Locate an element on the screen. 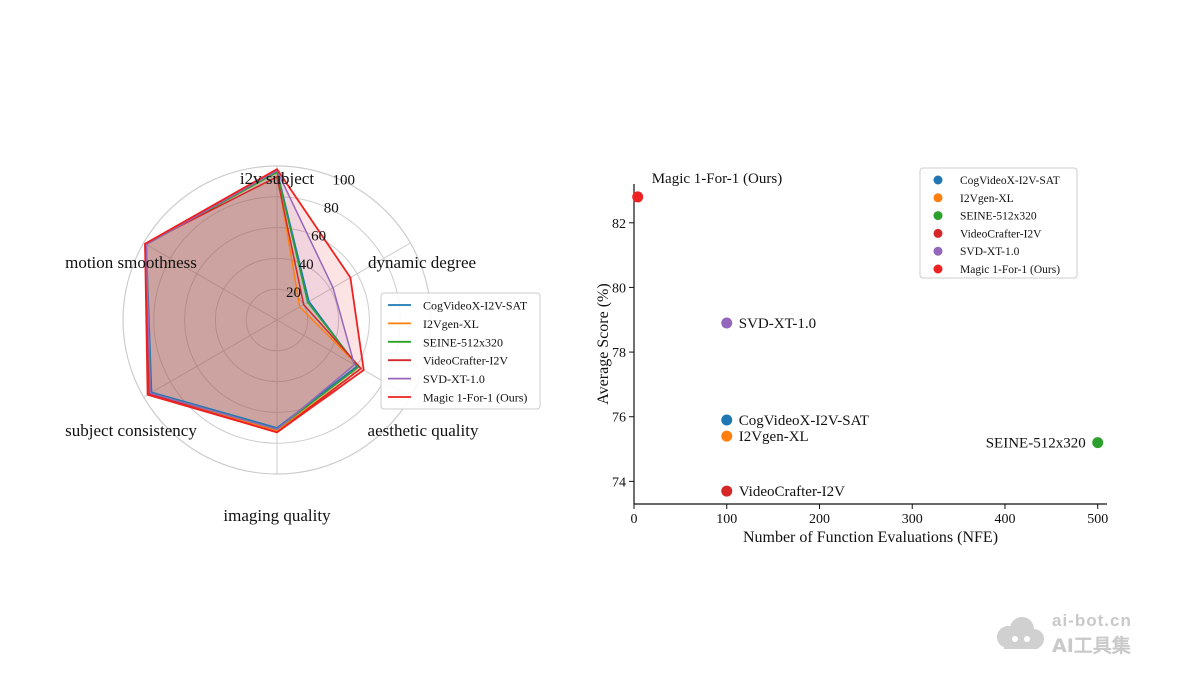 The image size is (1200, 675). radar-legend-label-videocrafter-i2v: VideoCrafter-I2V is located at coordinates (465, 361).